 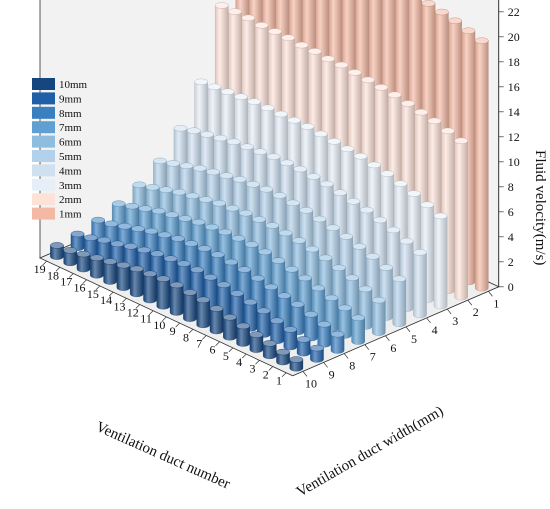 What do you see at coordinates (60, 149) in the screenshot?
I see `chart-legend: 10mm 9mm 8mm 7mm 6mm 5mm 4mm 3mm 2mm 1mm` at bounding box center [60, 149].